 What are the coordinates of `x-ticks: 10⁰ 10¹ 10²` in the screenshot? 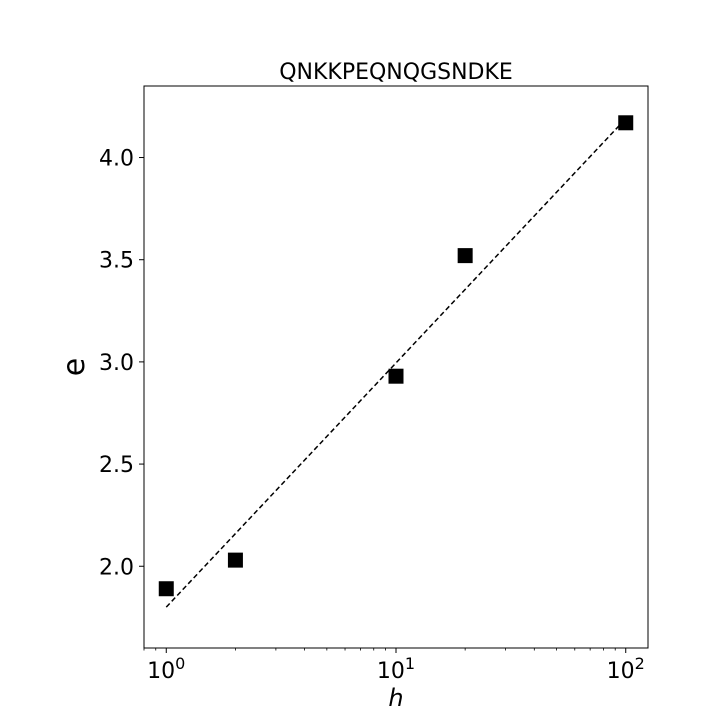 It's located at (394, 666).